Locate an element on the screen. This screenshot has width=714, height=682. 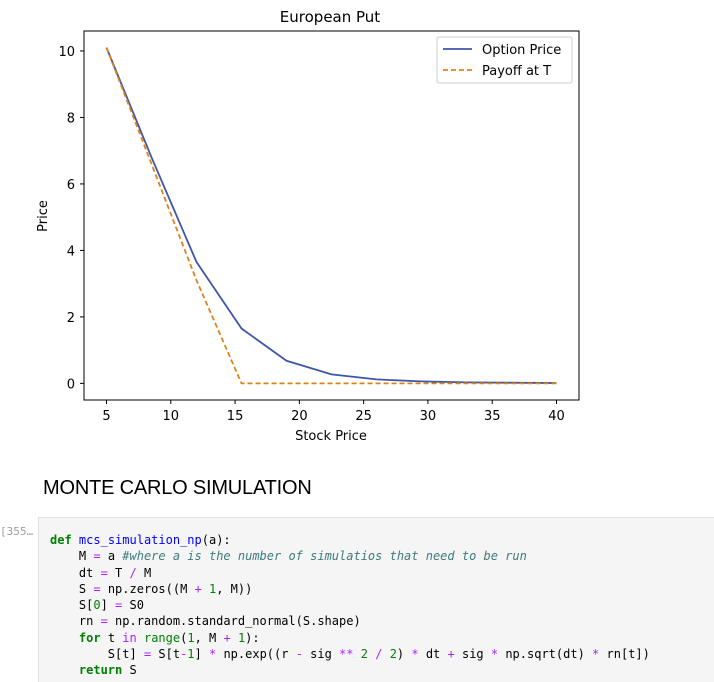
section-heading: MONTE CARLO SIMULATION is located at coordinates (177, 488).